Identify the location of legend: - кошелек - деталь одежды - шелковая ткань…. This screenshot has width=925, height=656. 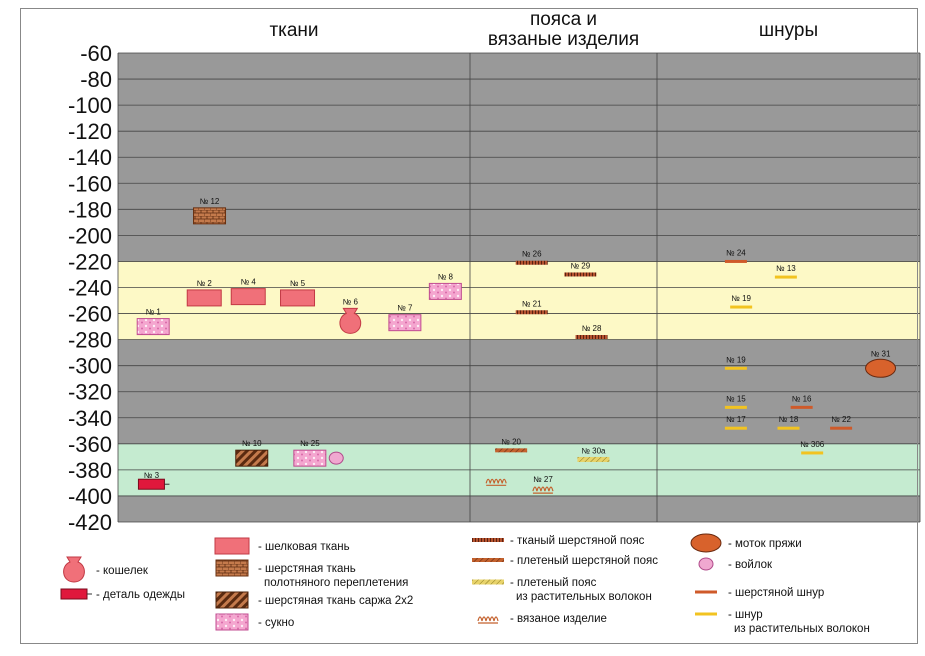
(465, 584).